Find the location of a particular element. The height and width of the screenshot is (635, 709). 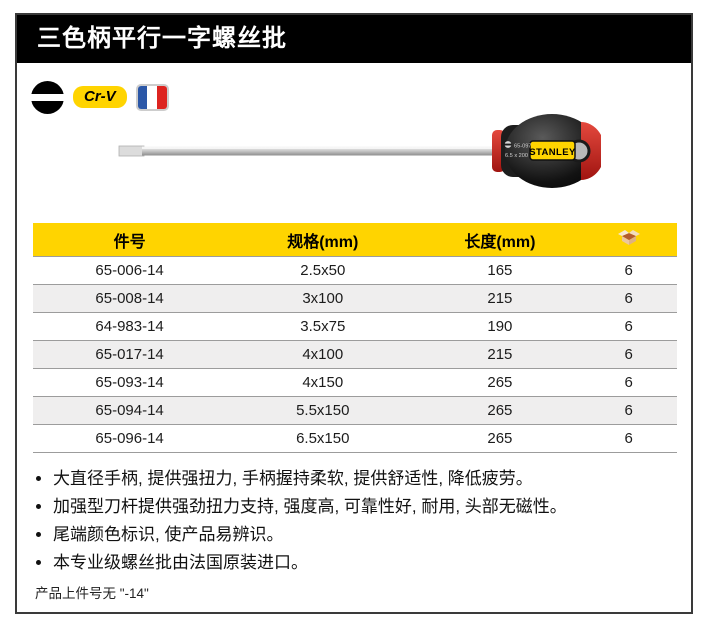

inner-box-icon is located at coordinates (628, 237).